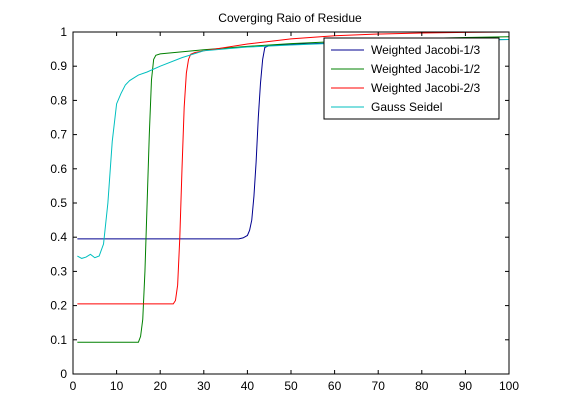  Describe the element at coordinates (117, 386) in the screenshot. I see `x-tick-label: 10` at that location.